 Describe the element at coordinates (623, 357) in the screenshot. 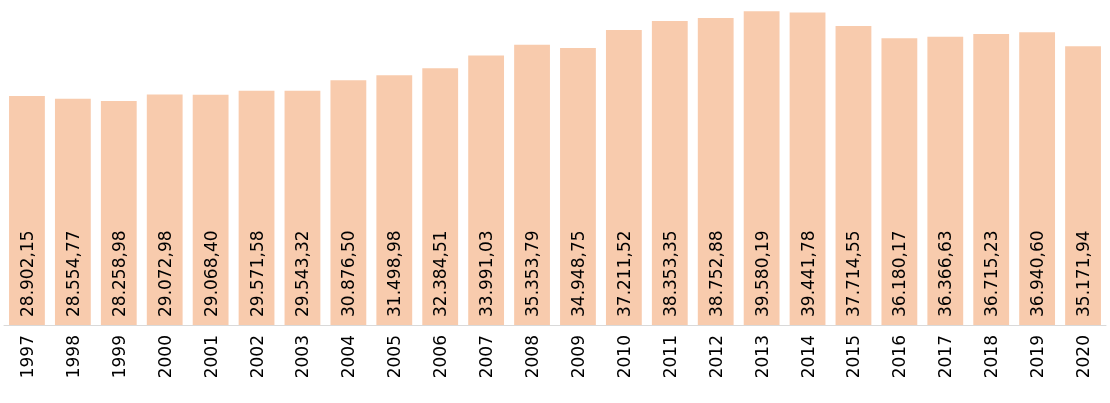

I see `x-tick-label: 2010` at that location.